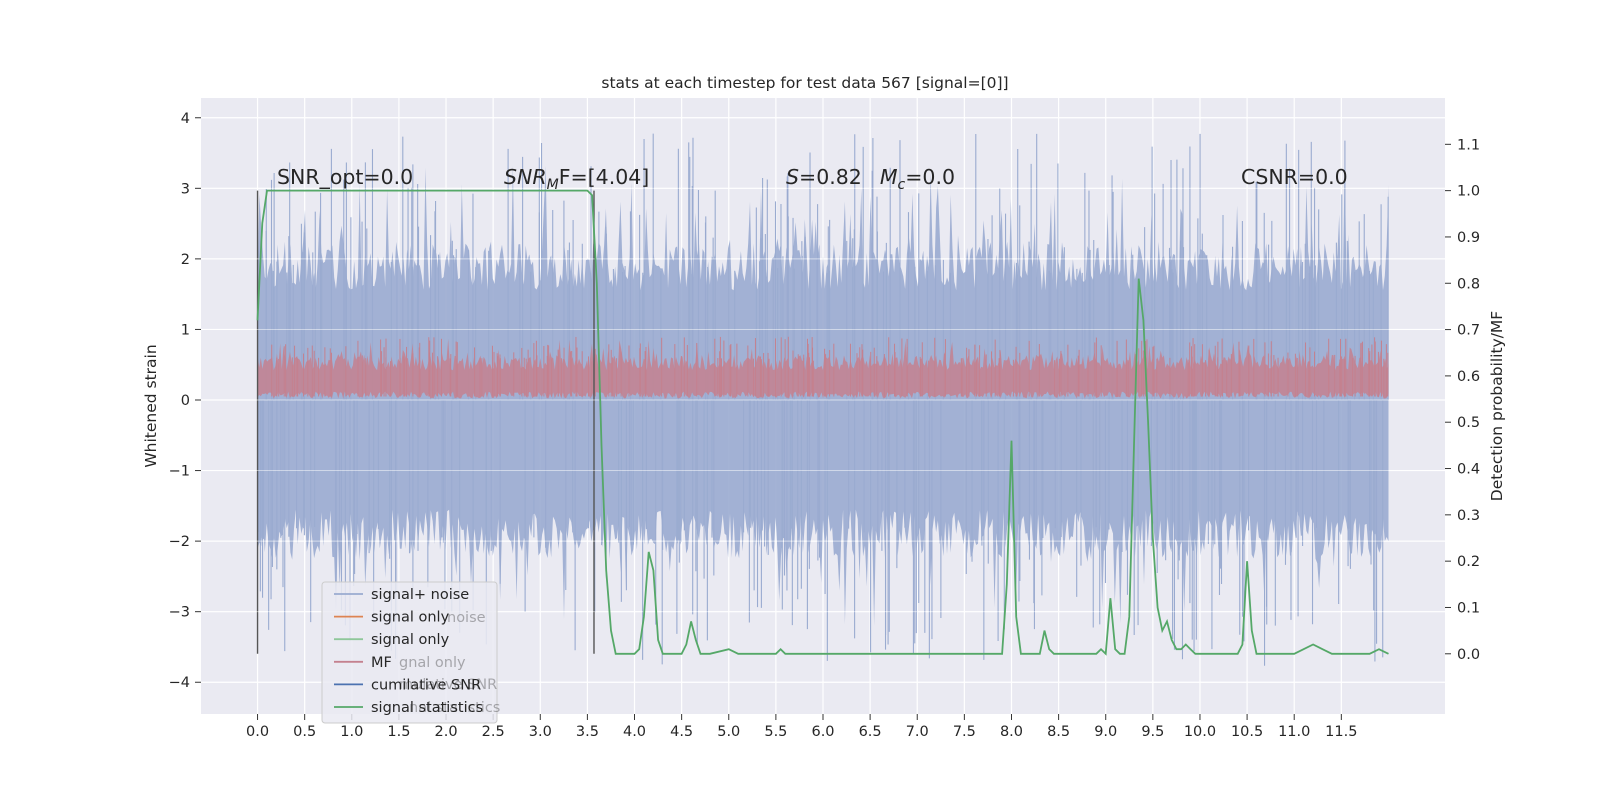 This screenshot has width=1600, height=800. Describe the element at coordinates (1462, 400) in the screenshot. I see `y-axis-right: 0.0 0.1 0.2 0.3 0.4 0.5 0.6 0.7 0.8 0.9 1.0 1.1` at that location.